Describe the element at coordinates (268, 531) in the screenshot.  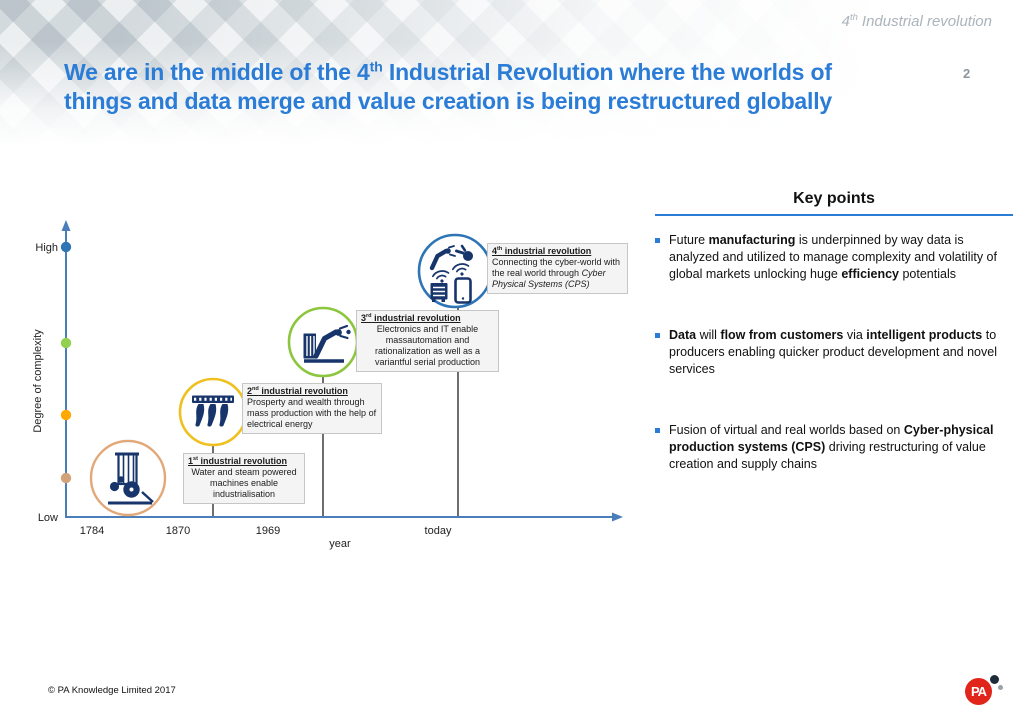
I see `x-tick-1969: 1969` at that location.